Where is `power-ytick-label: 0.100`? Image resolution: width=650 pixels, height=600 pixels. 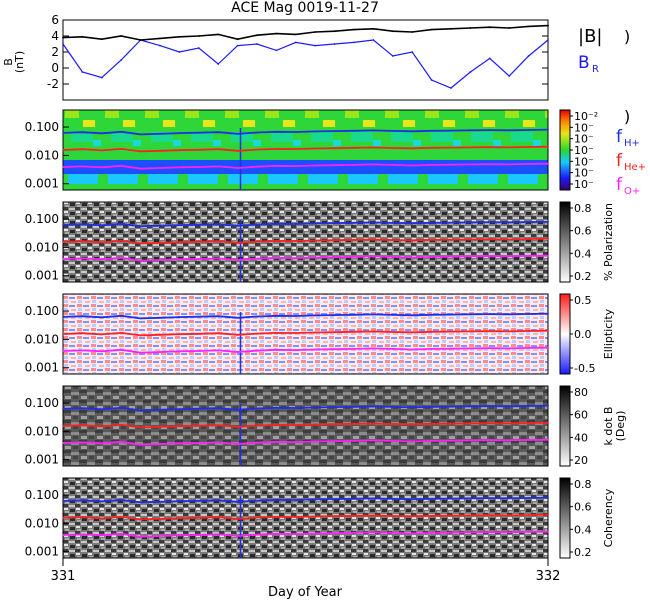 power-ytick-label: 0.100 is located at coordinates (42, 127).